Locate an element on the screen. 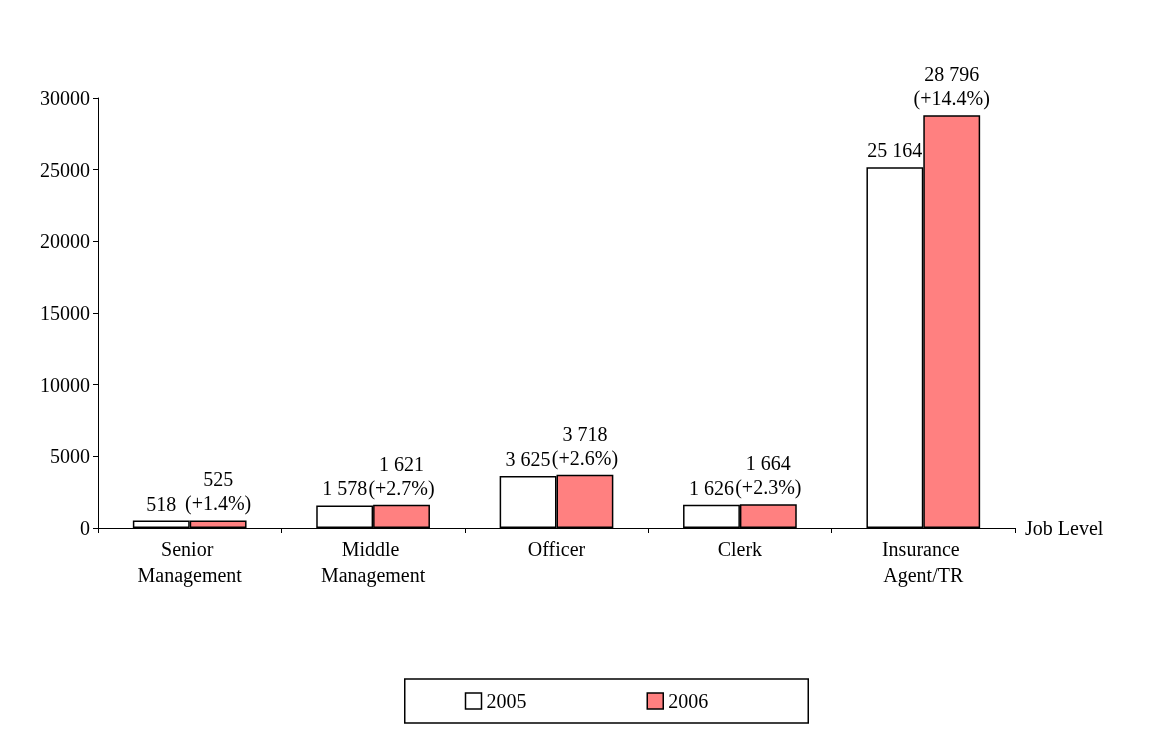 The width and height of the screenshot is (1173, 738). y-tick-label: 0 is located at coordinates (85, 528).